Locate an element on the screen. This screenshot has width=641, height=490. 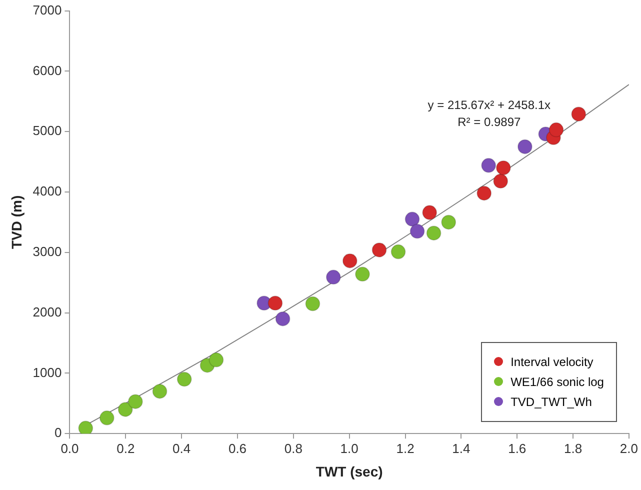
y-tick-label: 1000 is located at coordinates (47, 372).